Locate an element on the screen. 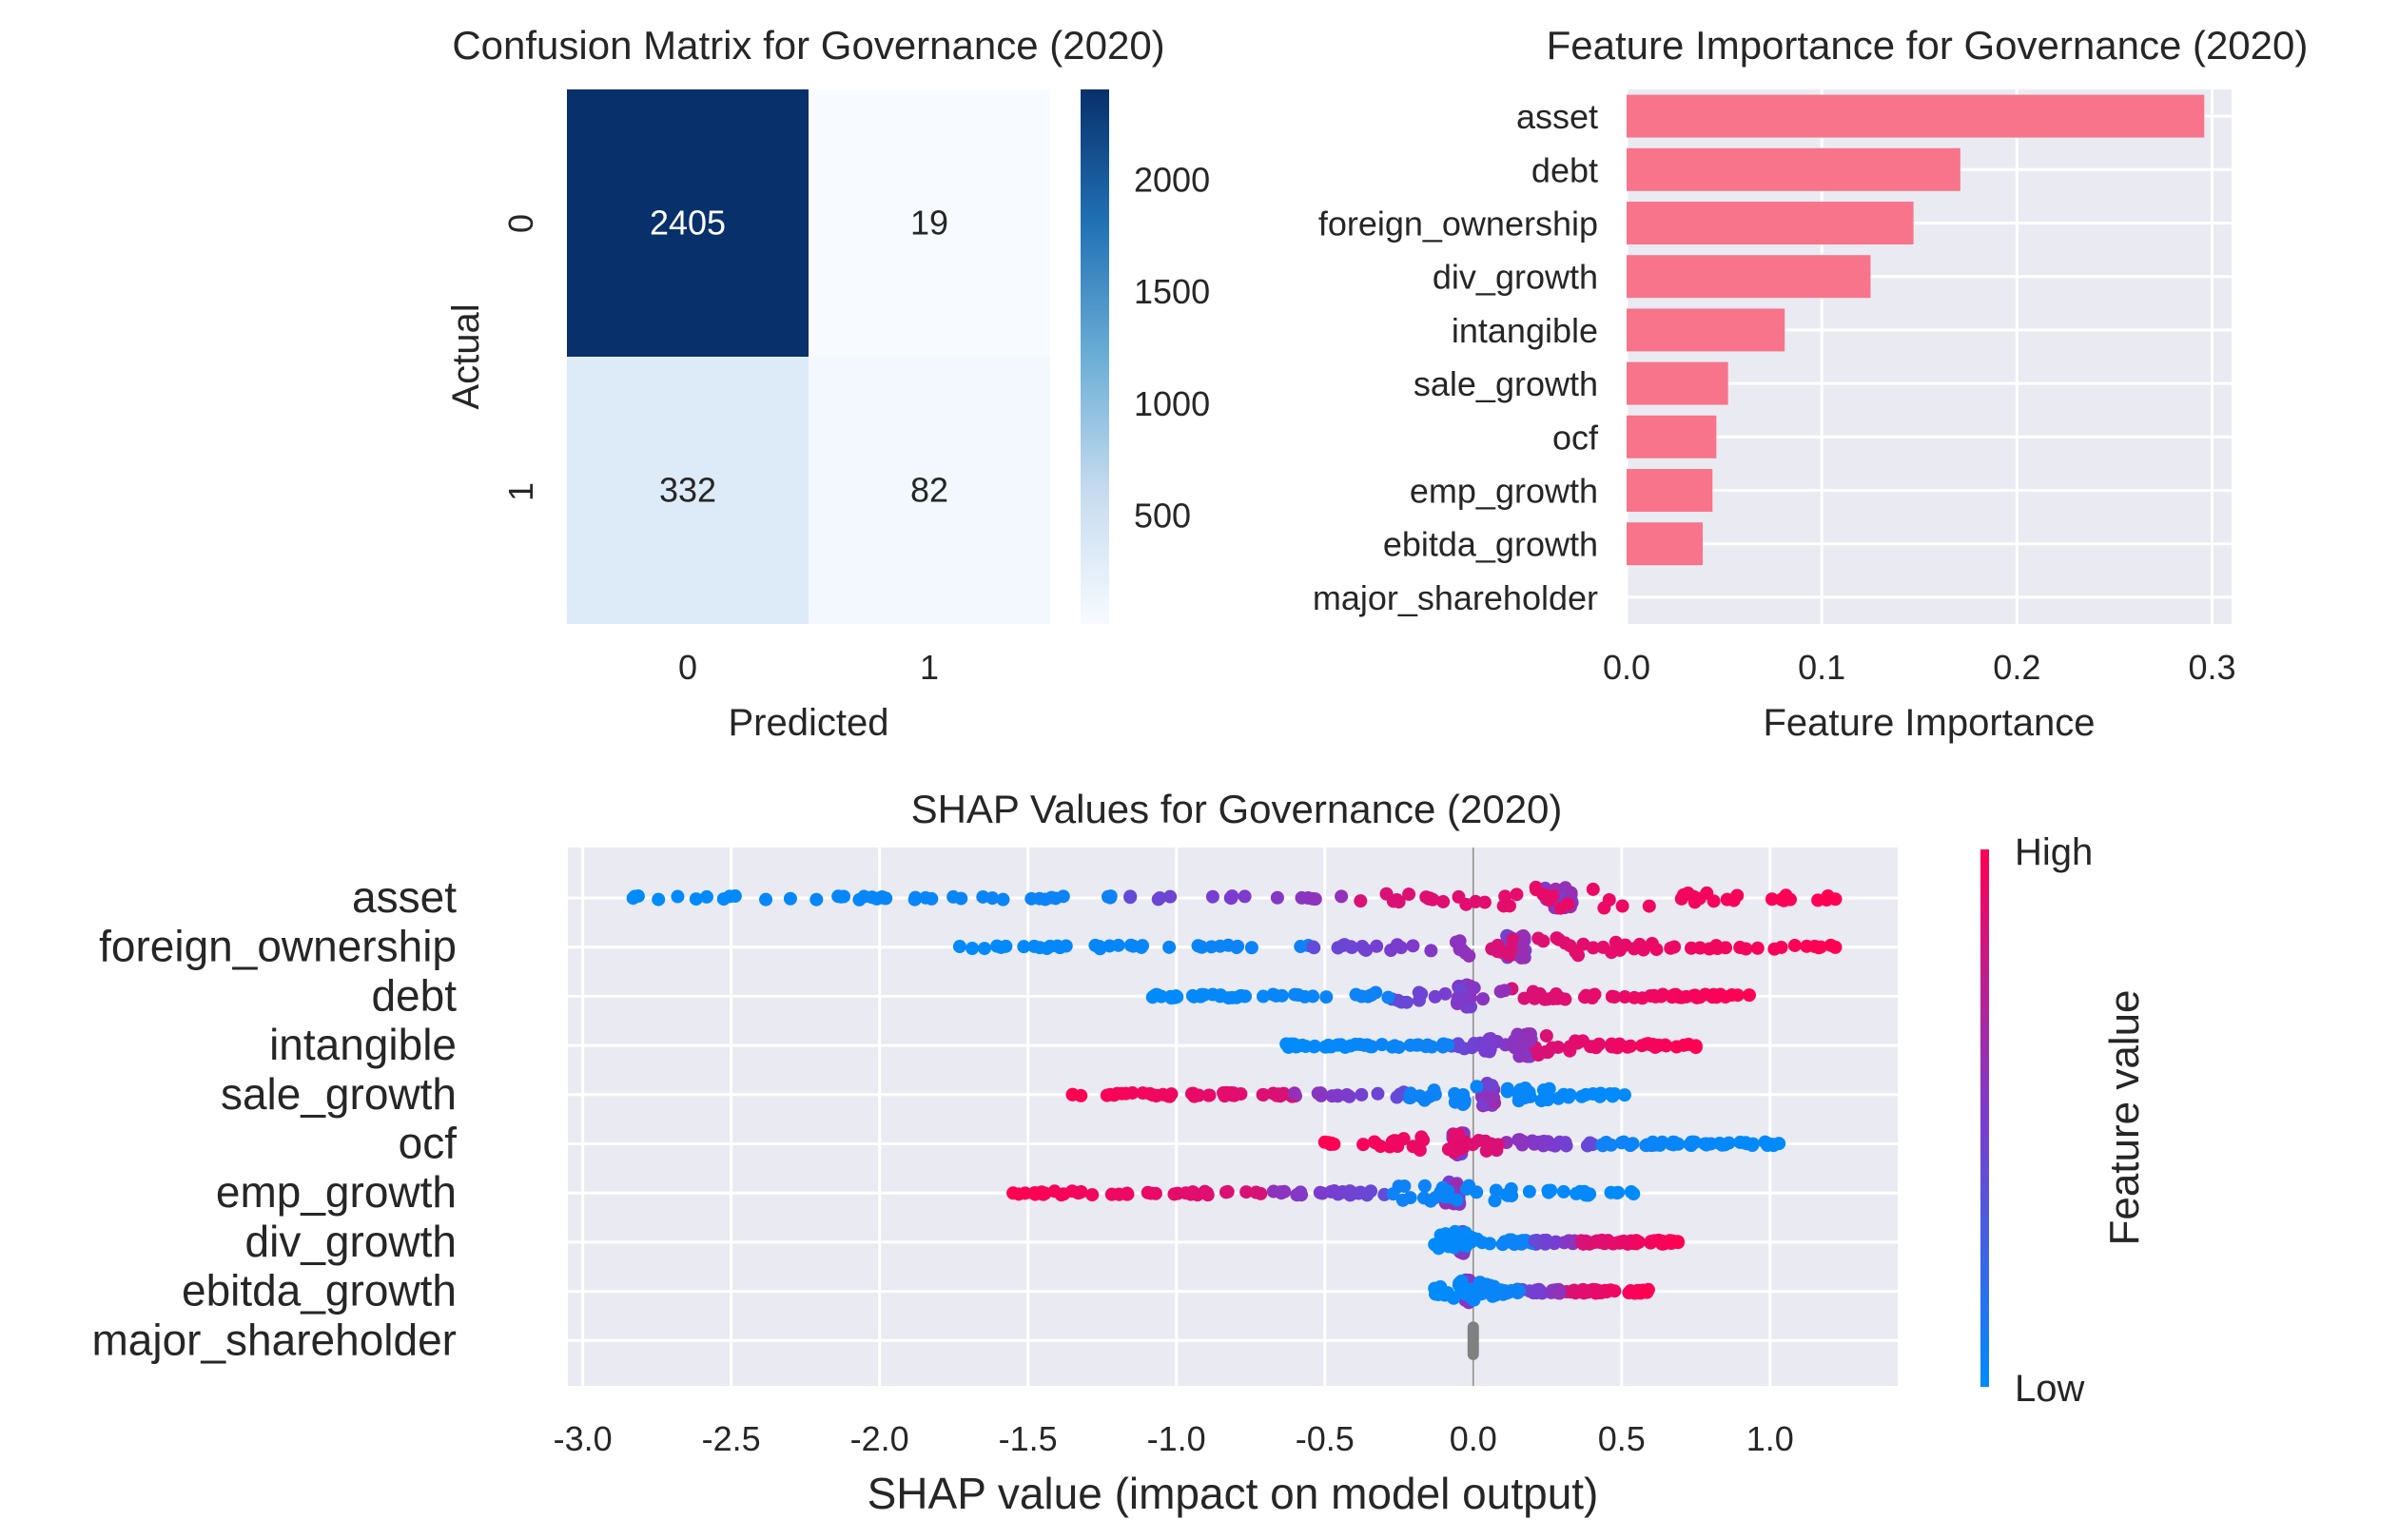 The image size is (2399, 1540). cm-colorbar-ticks: 500 1000 1500 2000 is located at coordinates (1172, 348).